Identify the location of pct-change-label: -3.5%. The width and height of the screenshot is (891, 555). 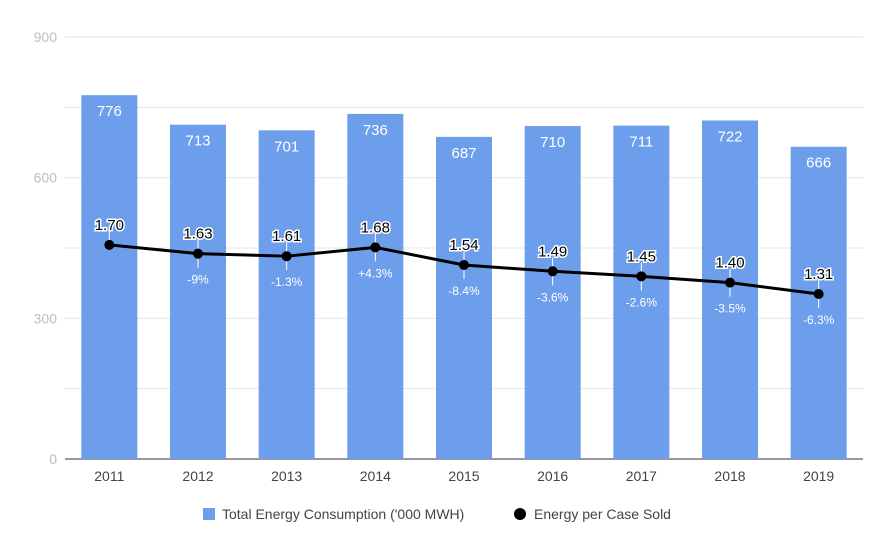
(730, 309).